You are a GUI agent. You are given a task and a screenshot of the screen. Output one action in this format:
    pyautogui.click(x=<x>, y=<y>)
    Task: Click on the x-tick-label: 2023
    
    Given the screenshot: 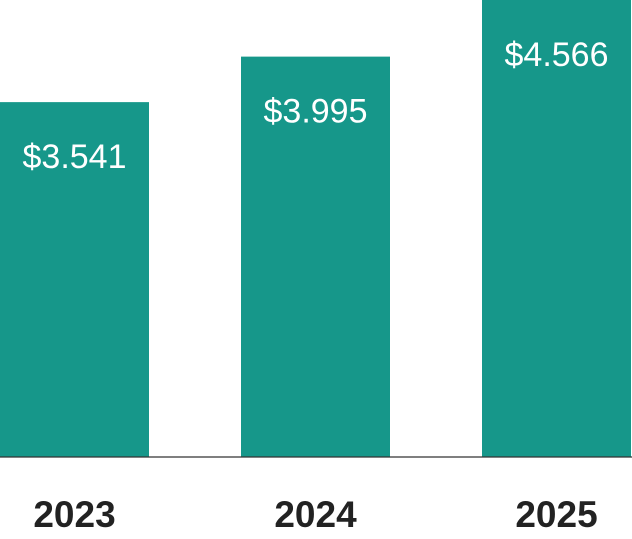 What is the action you would take?
    pyautogui.click(x=74, y=514)
    